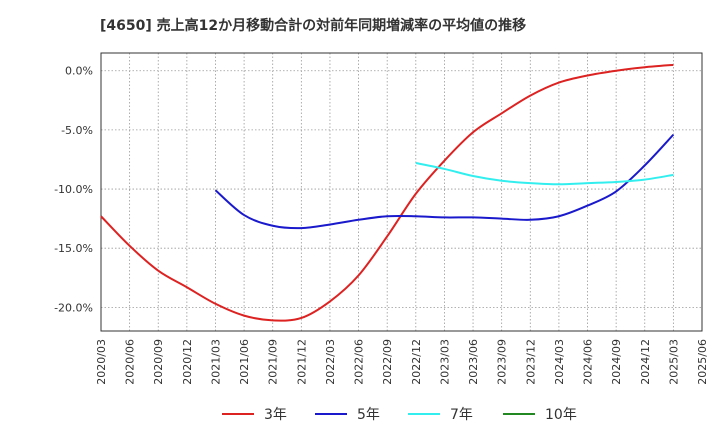 Image resolution: width=720 pixels, height=440 pixels. What do you see at coordinates (301, 362) in the screenshot?
I see `x-tick-label: 2021/12` at bounding box center [301, 362].